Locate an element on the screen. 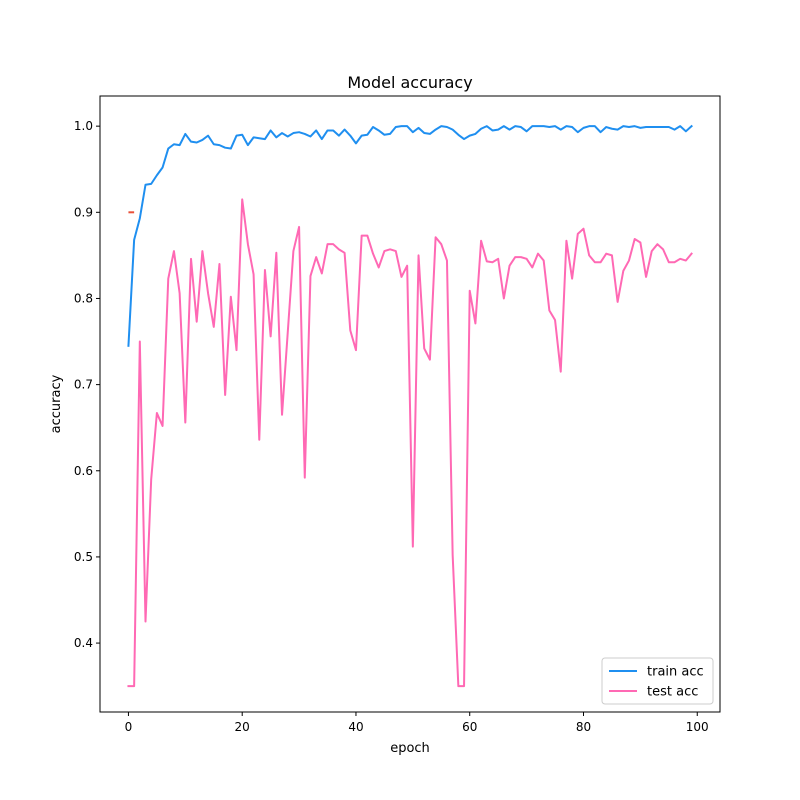 The width and height of the screenshot is (800, 800). y-tick-label: 0.8 is located at coordinates (83, 298).